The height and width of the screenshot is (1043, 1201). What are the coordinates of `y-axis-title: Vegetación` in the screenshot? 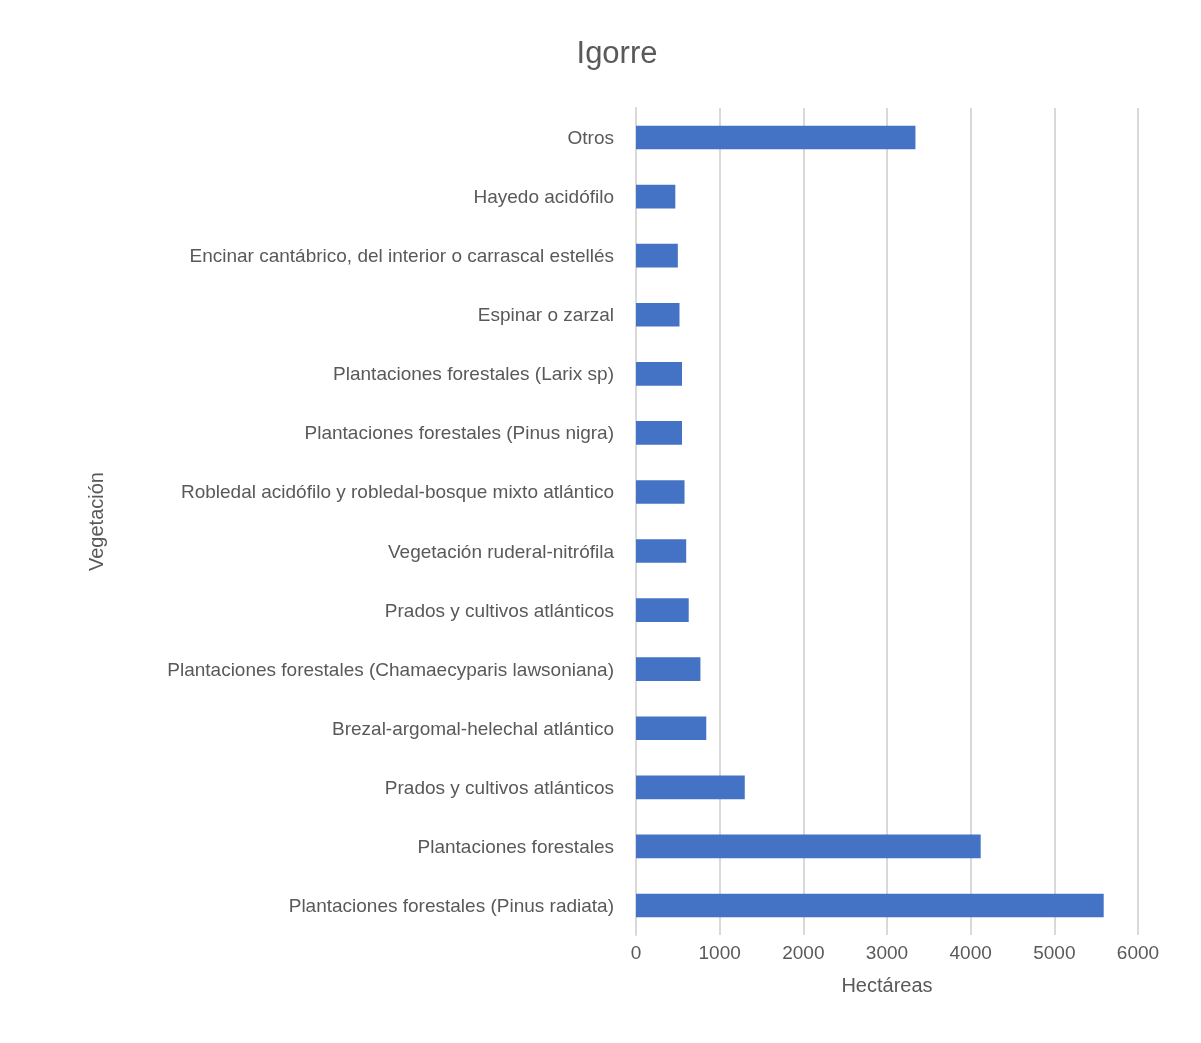 It's located at (96, 521).